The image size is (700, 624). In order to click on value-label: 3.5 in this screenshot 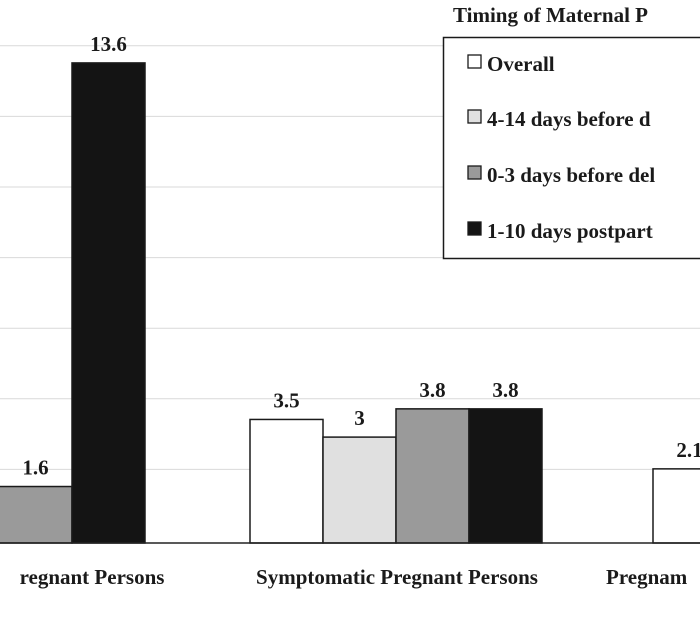, I will do `click(286, 400)`.